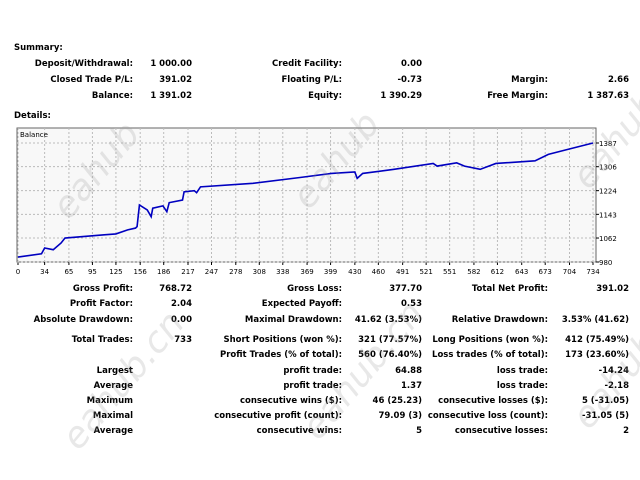 This screenshot has height=480, width=640. What do you see at coordinates (529, 80) in the screenshot?
I see `stat-label: Margin:` at bounding box center [529, 80].